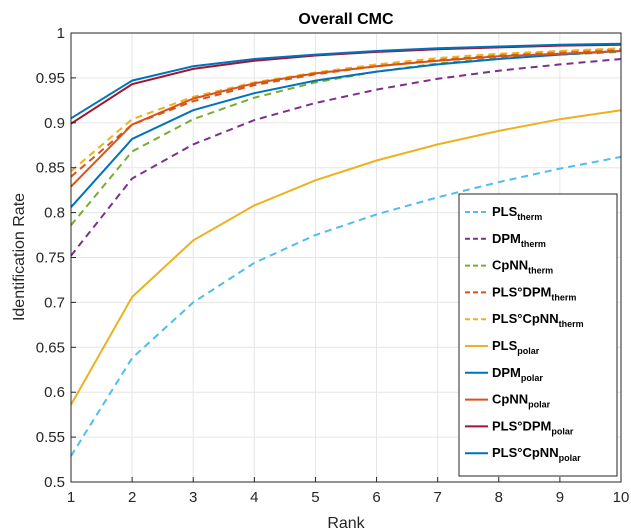 This screenshot has height=531, width=631. Describe the element at coordinates (54, 482) in the screenshot. I see `y-tick-label: 0.5` at that location.